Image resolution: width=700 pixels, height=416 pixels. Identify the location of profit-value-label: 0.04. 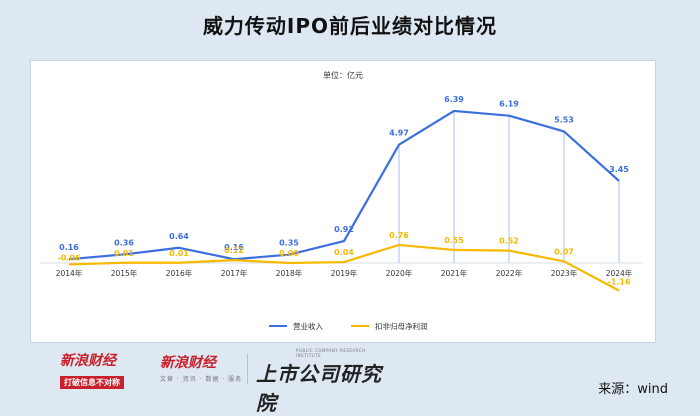
(344, 252).